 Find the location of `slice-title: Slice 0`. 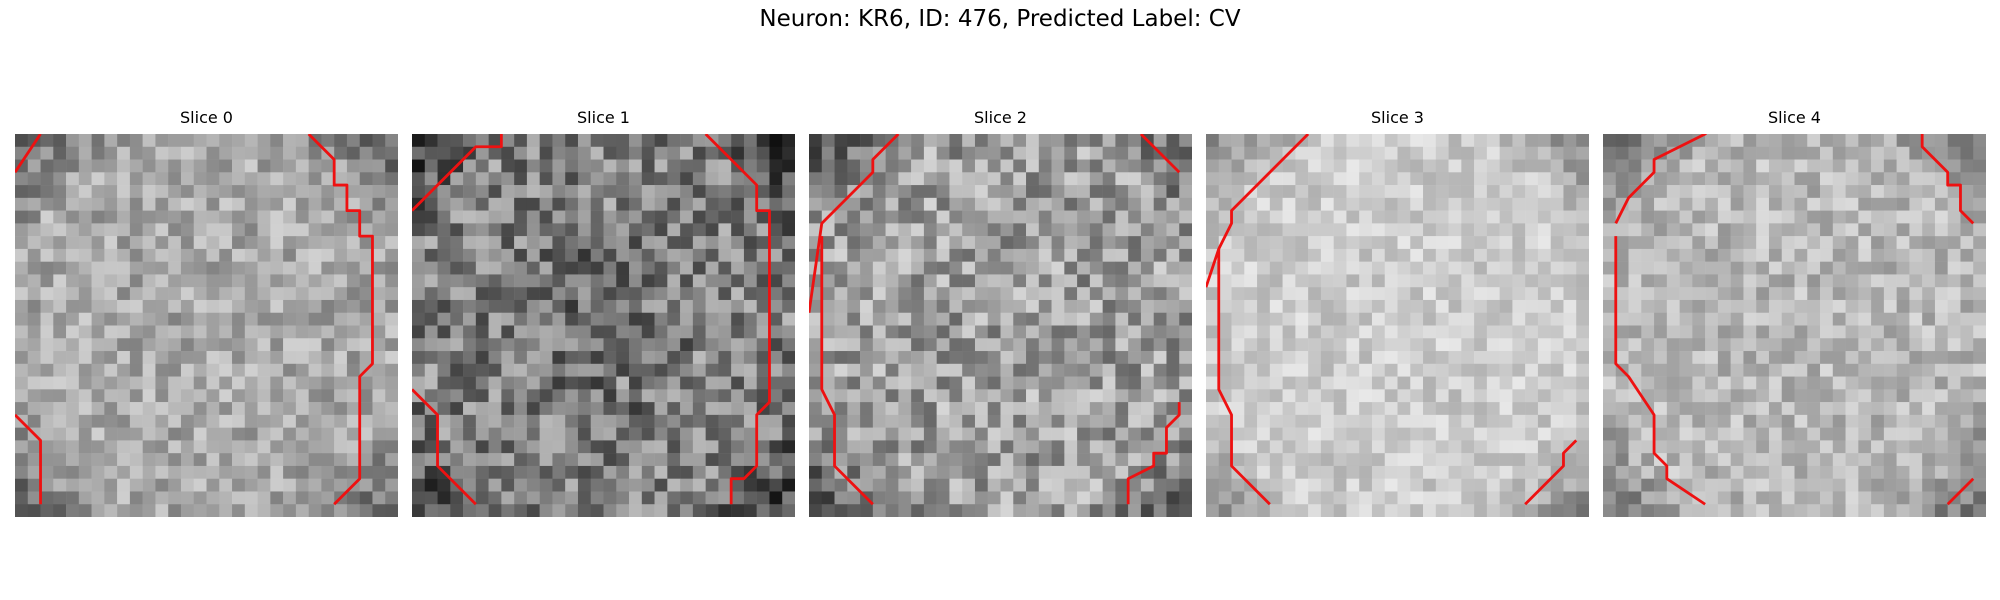

slice-title: Slice 0 is located at coordinates (206, 117).